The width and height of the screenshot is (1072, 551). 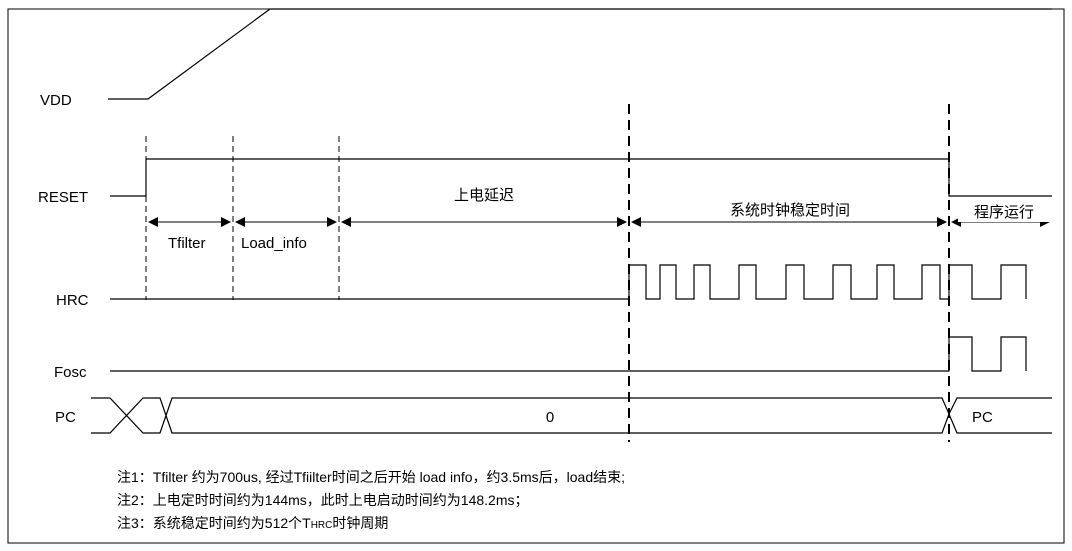 I want to click on program-run-label: 程序运行, so click(x=1004, y=212).